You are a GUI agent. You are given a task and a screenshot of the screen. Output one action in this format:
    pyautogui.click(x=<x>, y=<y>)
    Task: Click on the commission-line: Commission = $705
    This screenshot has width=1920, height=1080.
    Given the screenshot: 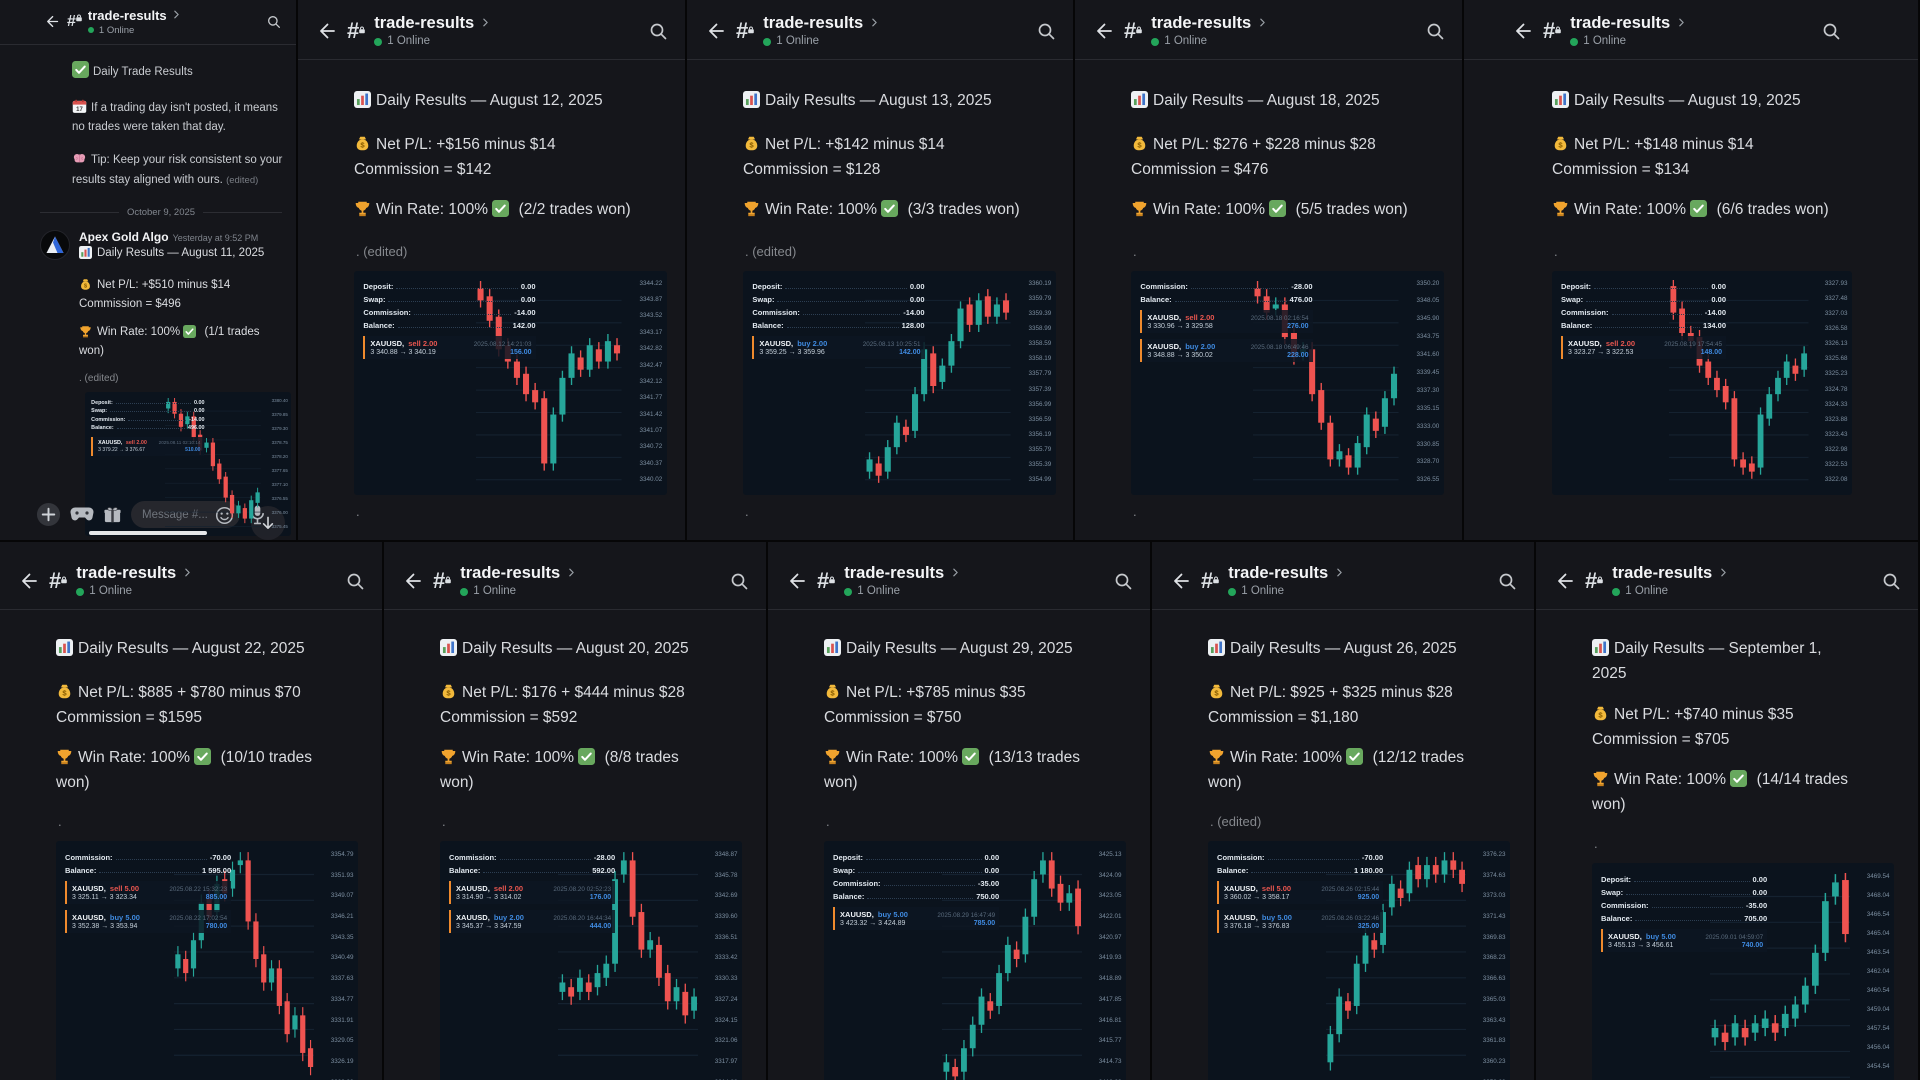 What is the action you would take?
    pyautogui.click(x=1661, y=739)
    